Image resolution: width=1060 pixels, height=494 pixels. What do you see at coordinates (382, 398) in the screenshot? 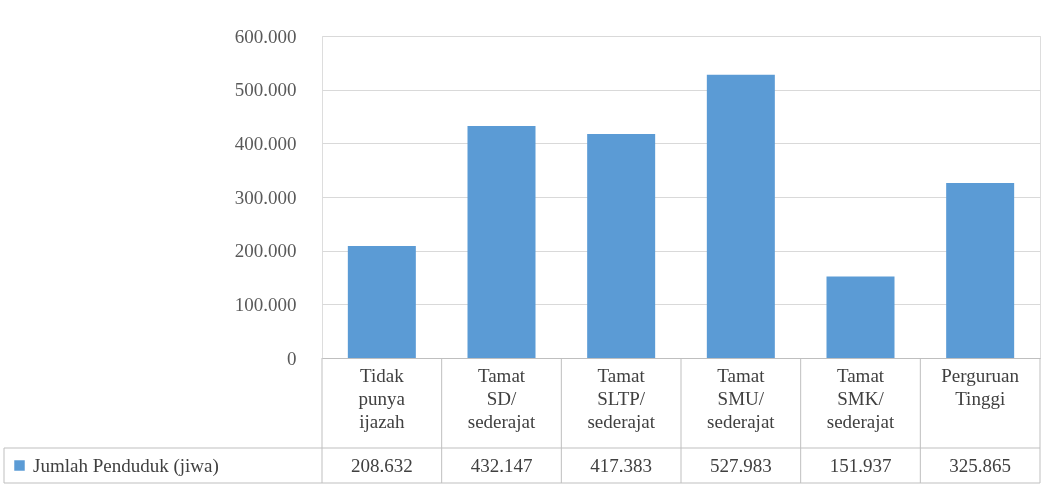
I see `x-tick-label: Tidak punya ijazah` at bounding box center [382, 398].